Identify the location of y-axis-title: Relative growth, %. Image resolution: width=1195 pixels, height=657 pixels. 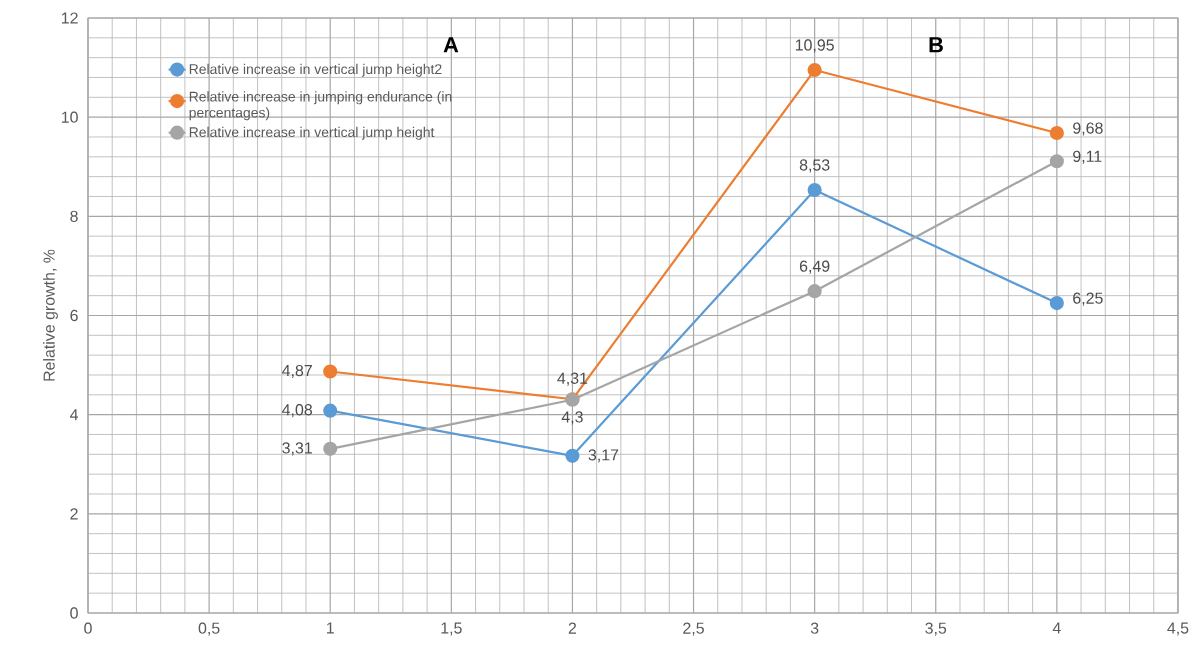
(50, 315).